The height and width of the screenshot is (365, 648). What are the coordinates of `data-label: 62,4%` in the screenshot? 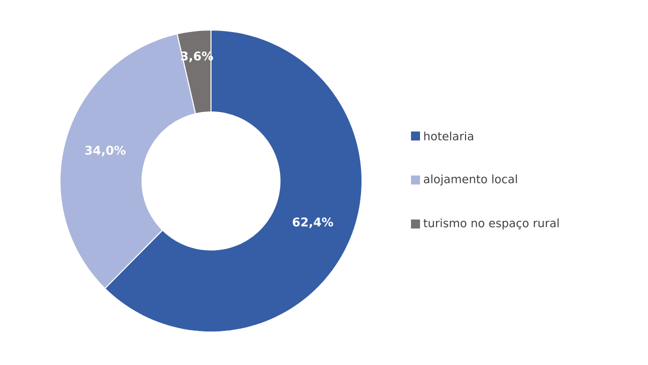 It's located at (313, 222).